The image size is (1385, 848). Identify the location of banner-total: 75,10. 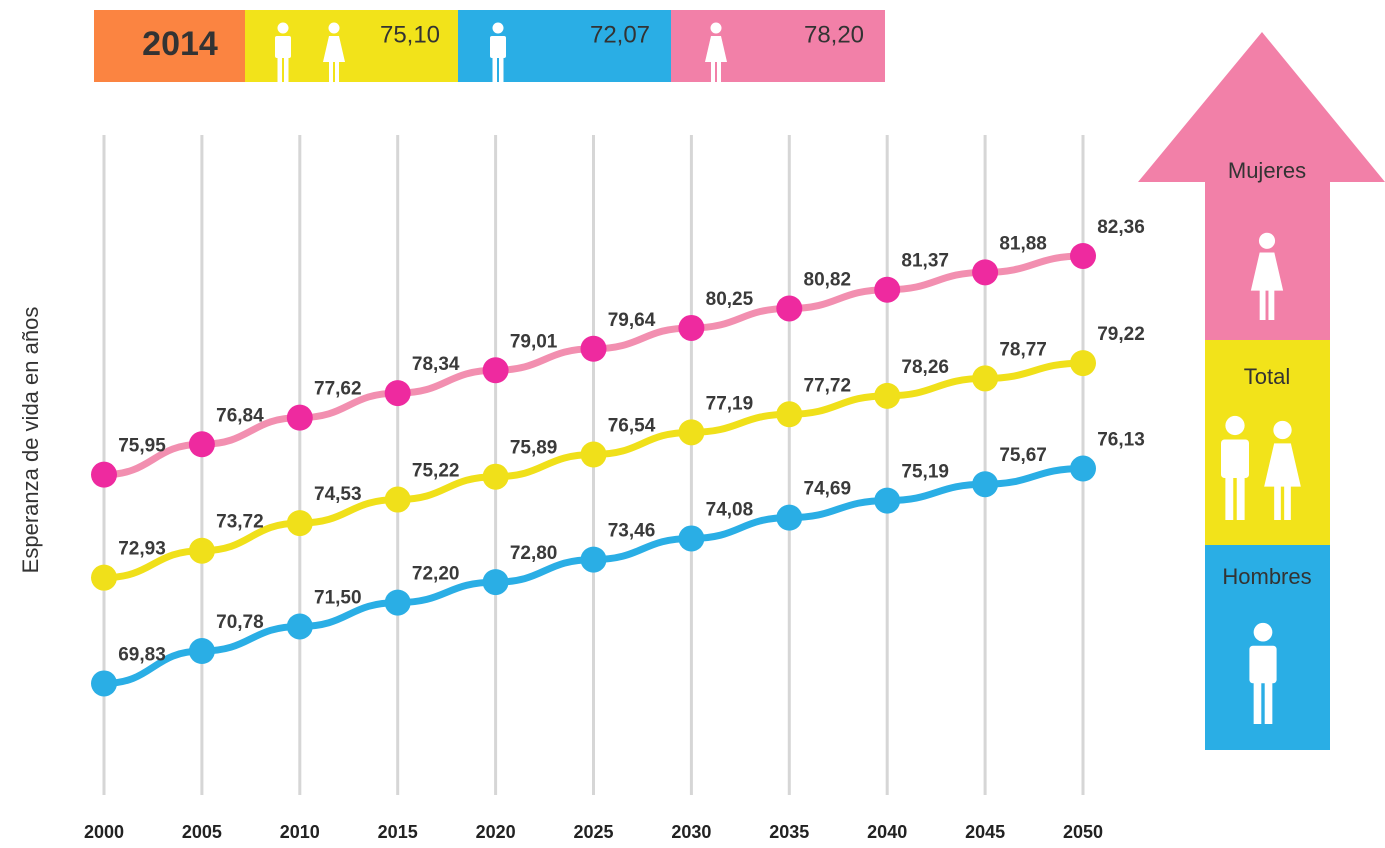
(410, 34).